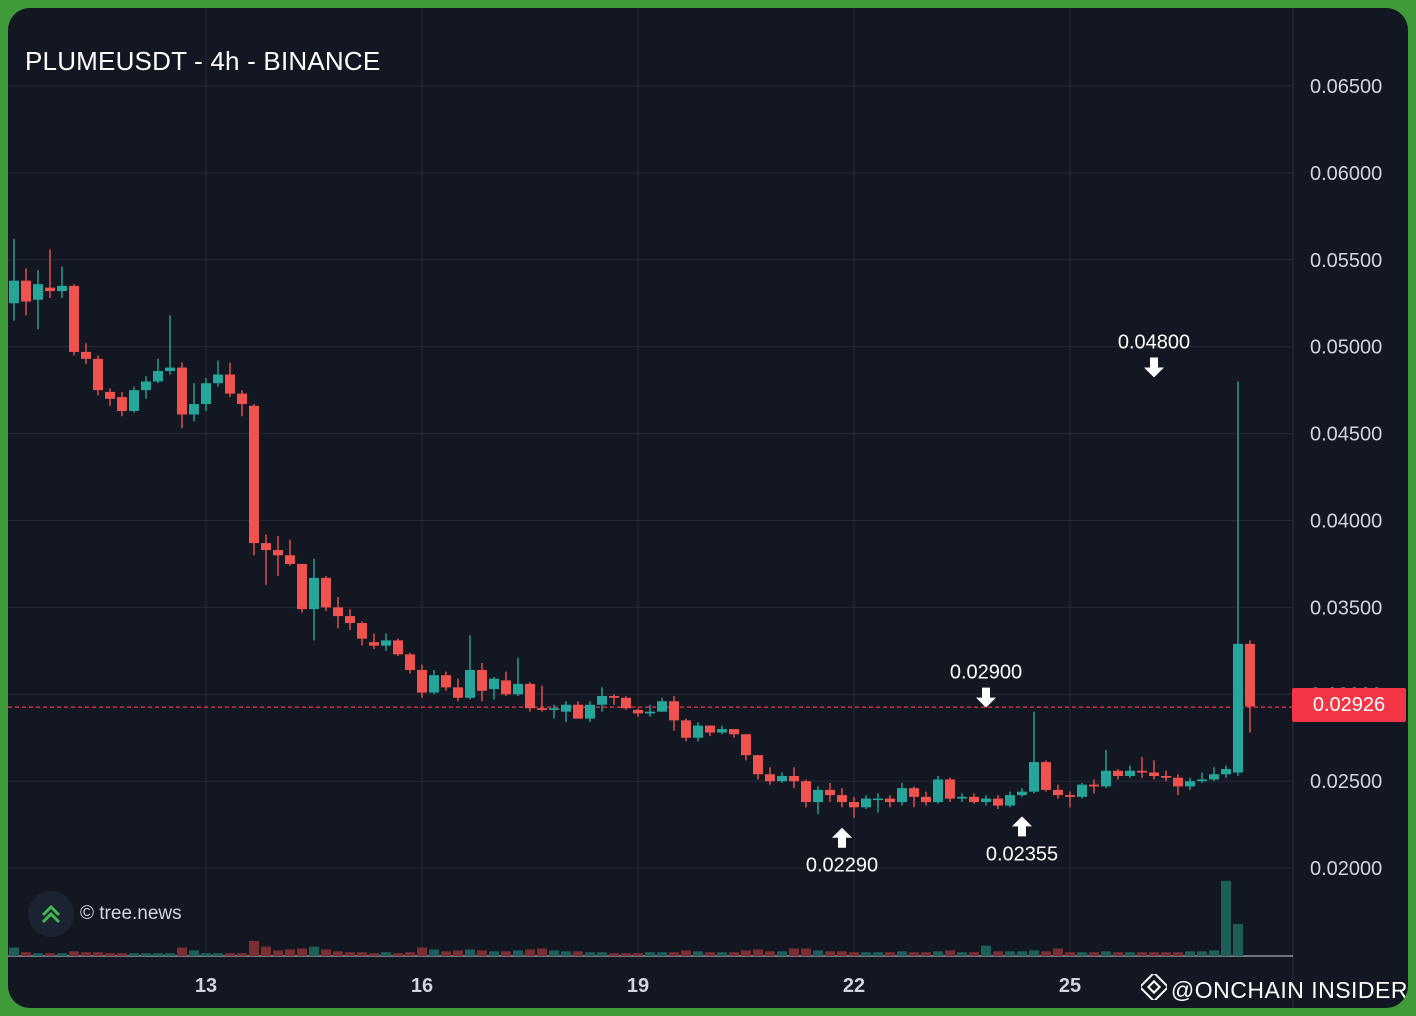 This screenshot has height=1016, width=1416. What do you see at coordinates (422, 986) in the screenshot?
I see `x-tick-label: 16` at bounding box center [422, 986].